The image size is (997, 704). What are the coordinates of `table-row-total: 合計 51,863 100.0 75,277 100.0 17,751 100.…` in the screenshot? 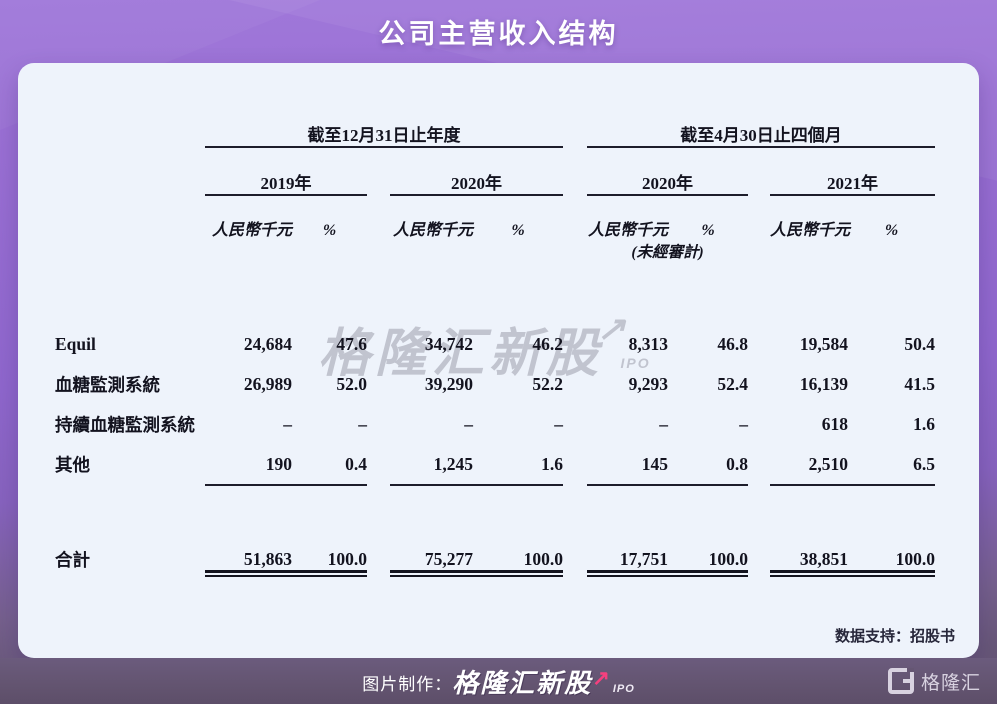 It's located at (495, 554).